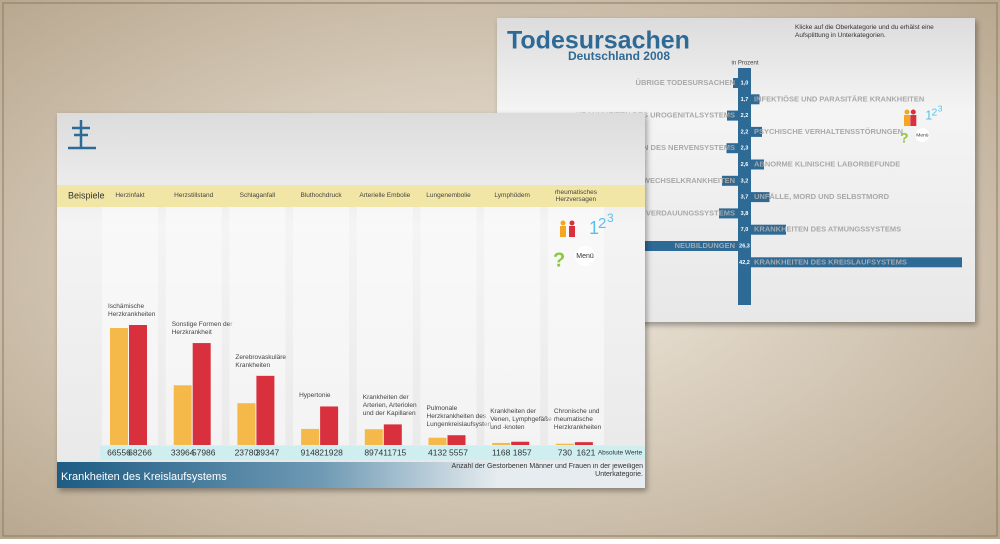 The width and height of the screenshot is (1000, 544). Describe the element at coordinates (745, 214) in the screenshot. I see `value-label: 3,8` at that location.